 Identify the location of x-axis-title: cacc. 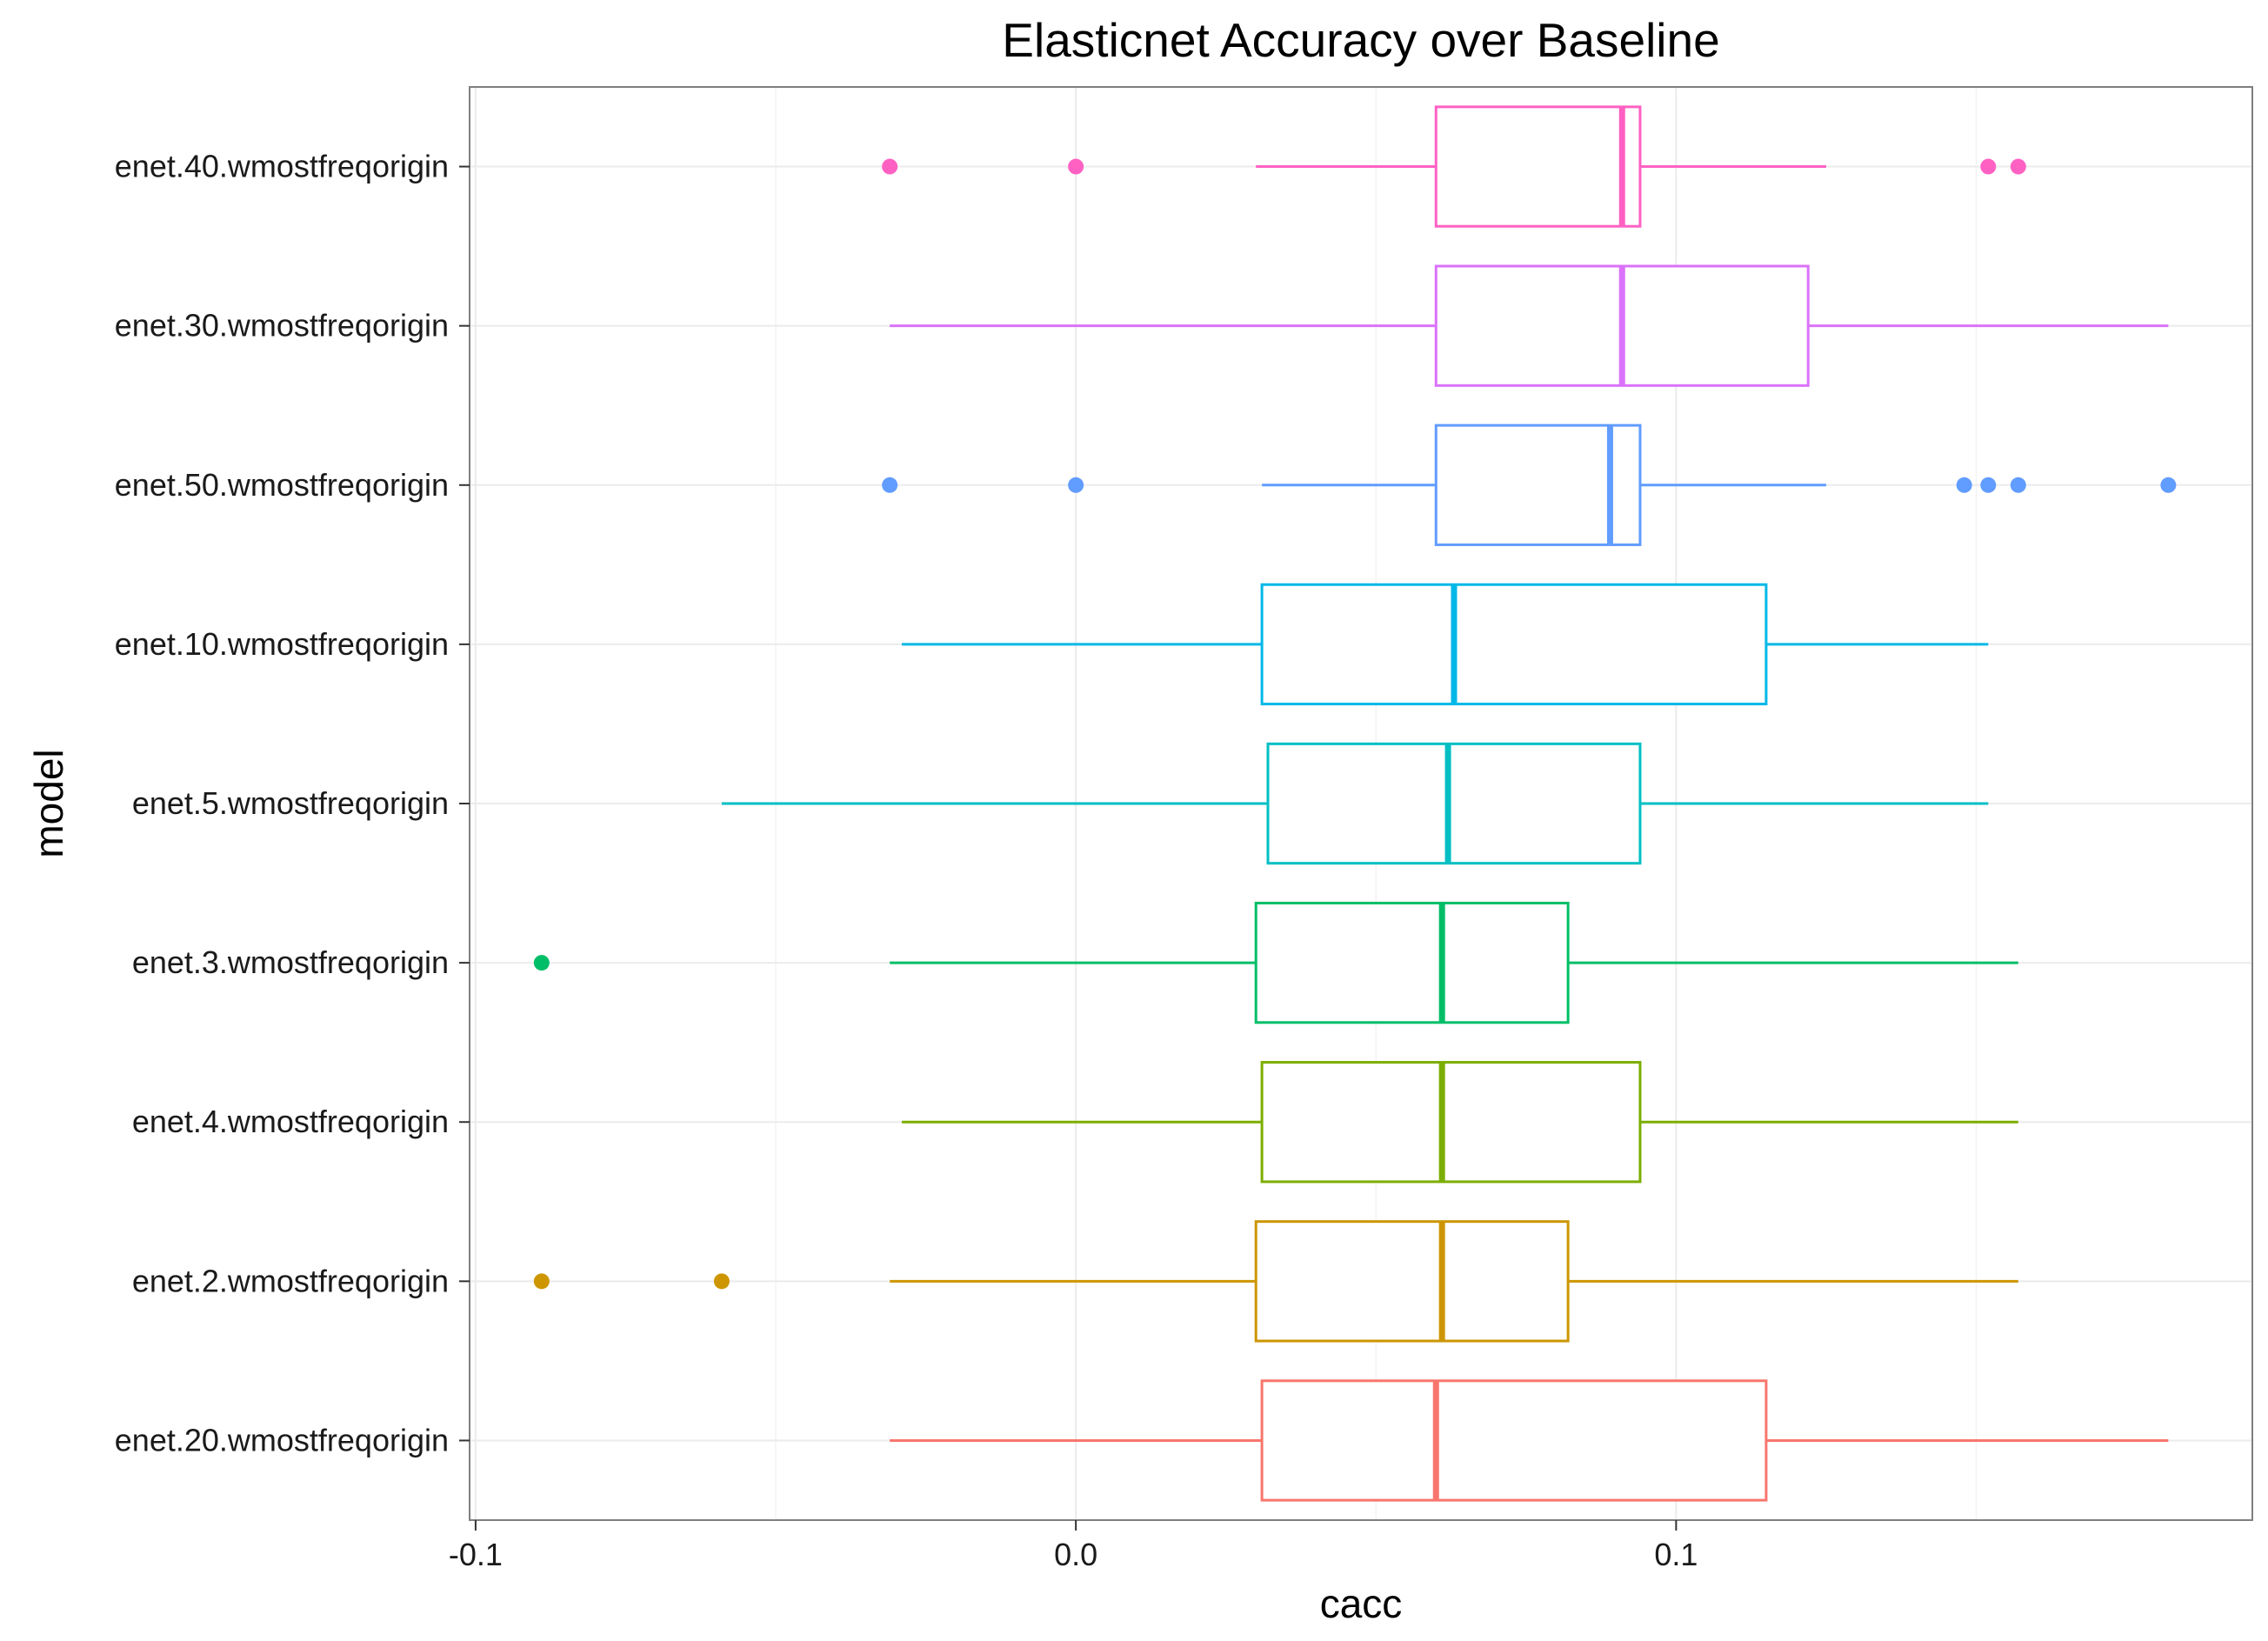
(1361, 1603).